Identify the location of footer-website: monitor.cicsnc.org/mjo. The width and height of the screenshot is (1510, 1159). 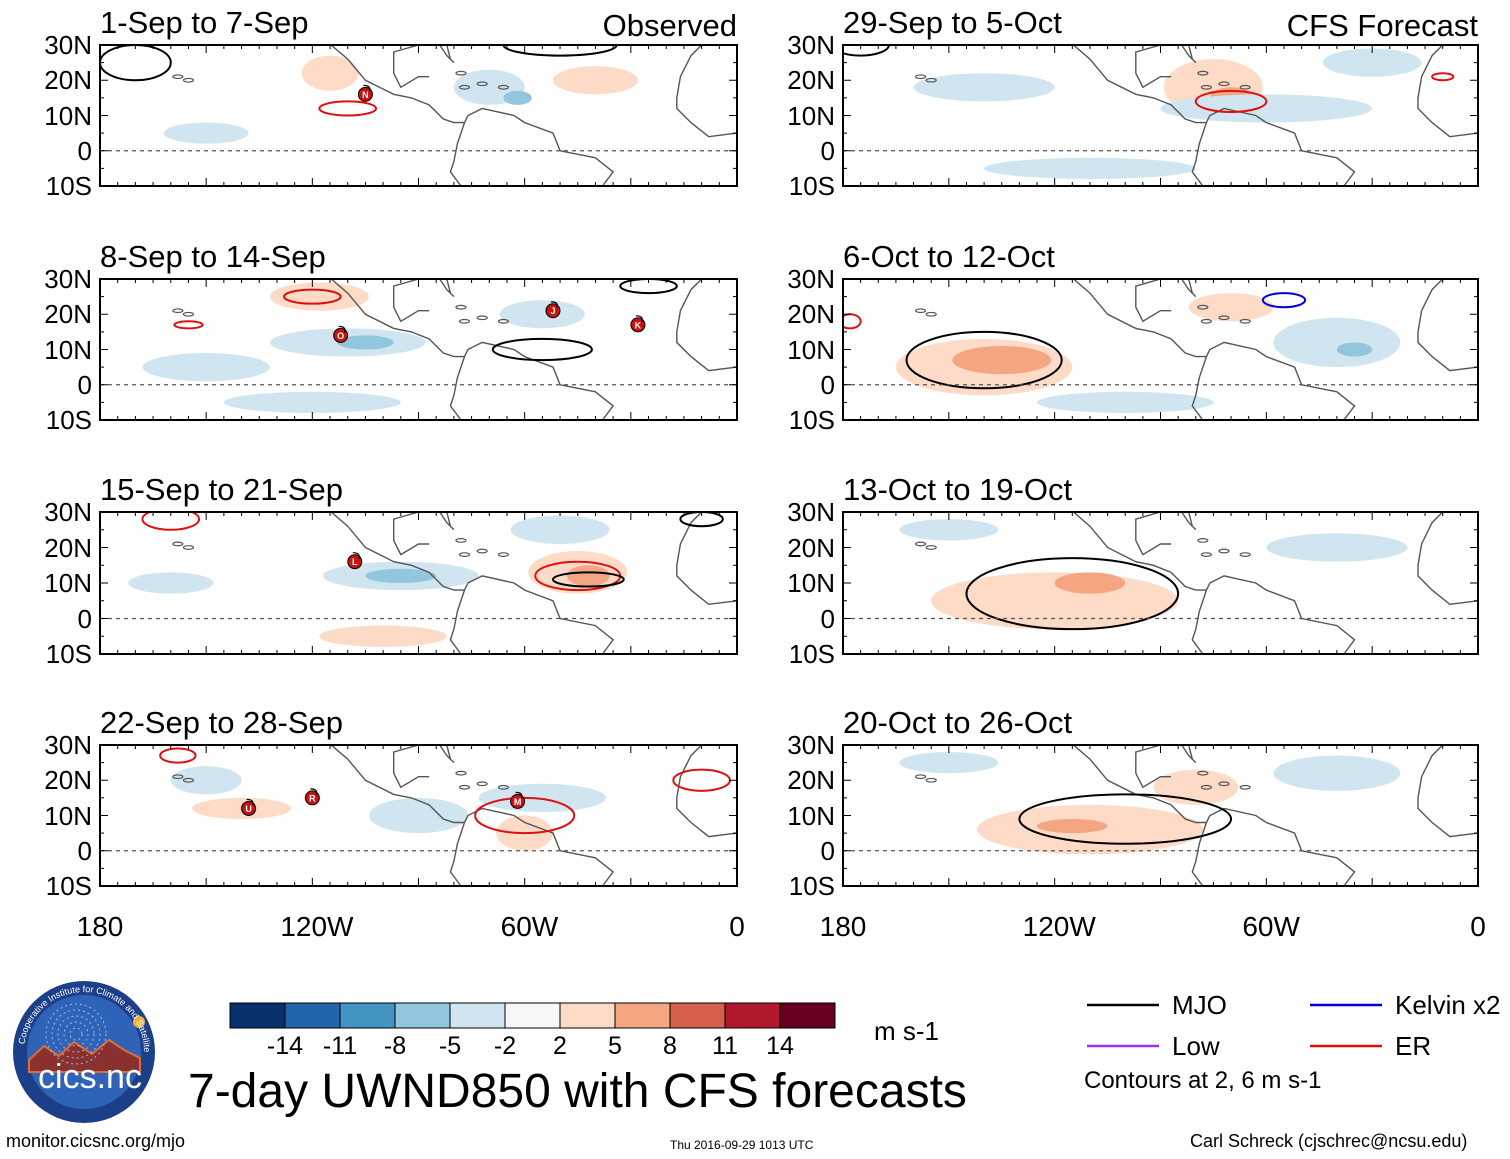
(96, 1141).